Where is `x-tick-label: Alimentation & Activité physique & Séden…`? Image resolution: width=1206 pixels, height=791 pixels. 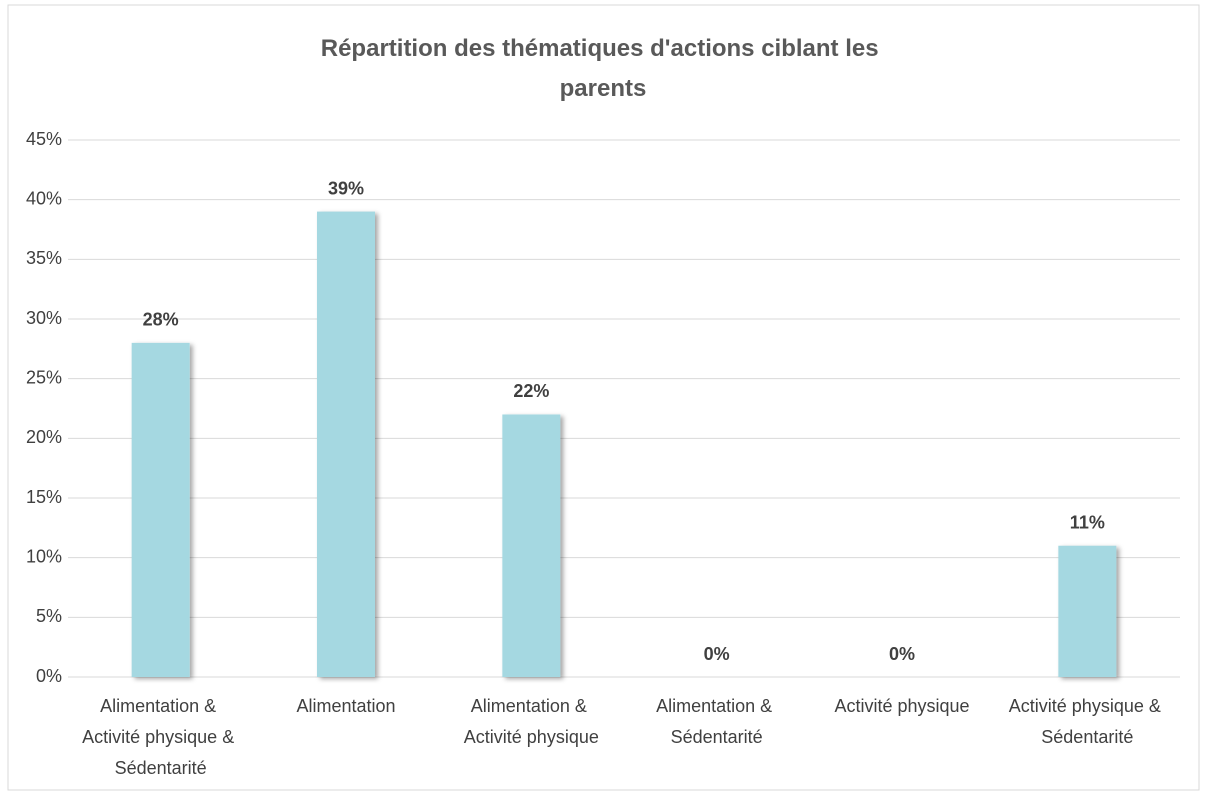
x-tick-label: Alimentation & Activité physique & Séden… is located at coordinates (160, 737).